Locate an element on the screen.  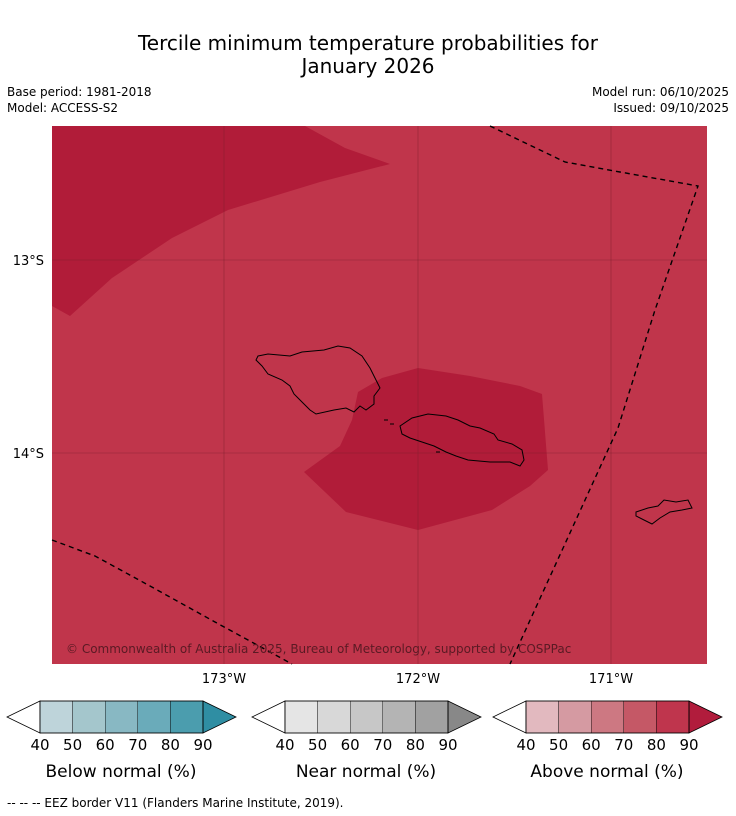
lon-label-173w: 173°W is located at coordinates (224, 679).